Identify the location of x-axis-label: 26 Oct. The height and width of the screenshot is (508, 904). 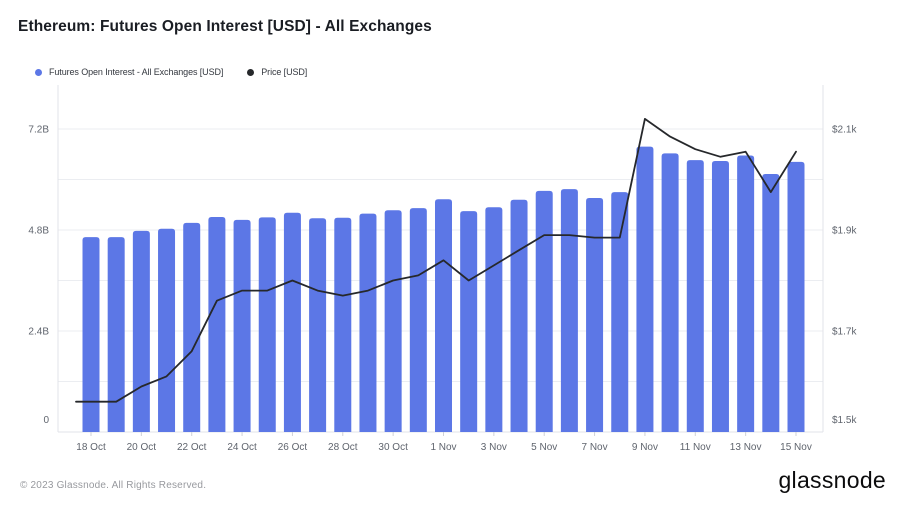
(293, 447).